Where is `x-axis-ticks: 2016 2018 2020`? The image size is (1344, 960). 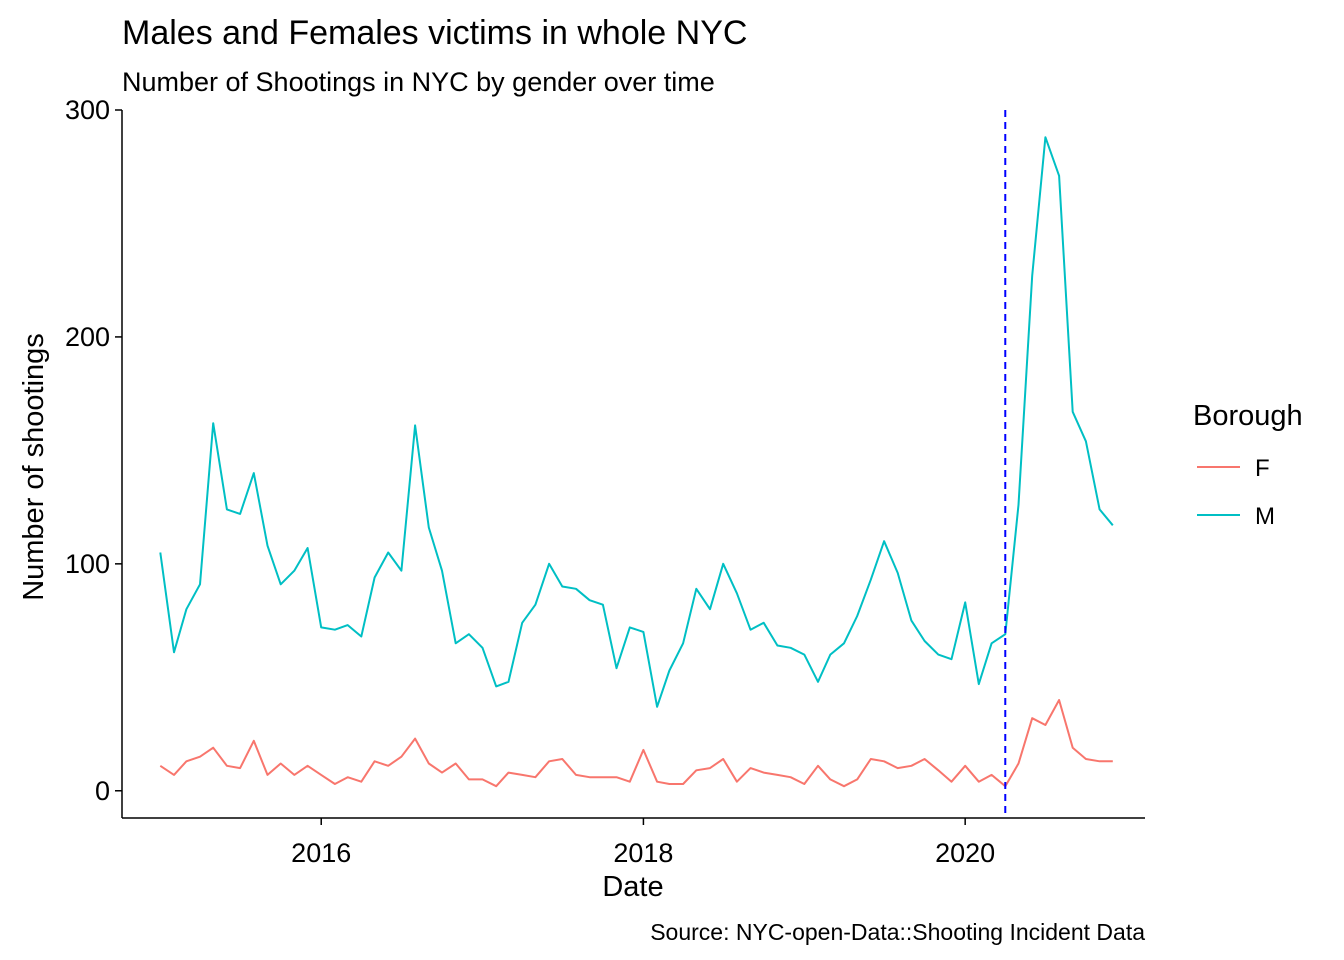 x-axis-ticks: 2016 2018 2020 is located at coordinates (643, 843).